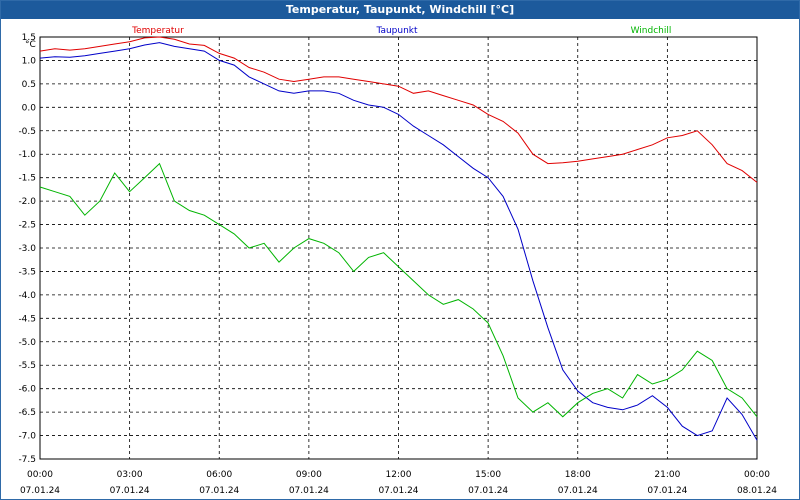  Describe the element at coordinates (27, 366) in the screenshot. I see `y-tick-label: -5.5` at that location.